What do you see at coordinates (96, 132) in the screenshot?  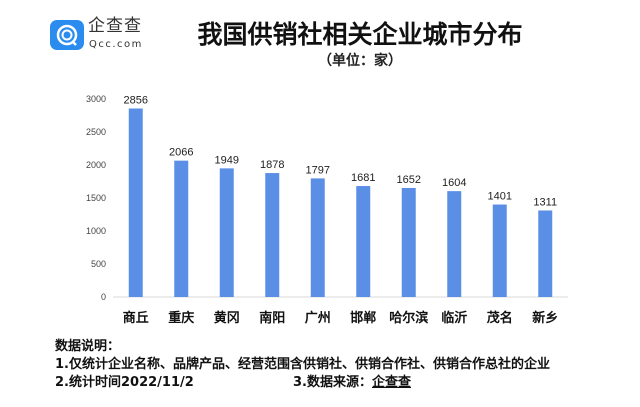 I see `y-tick-label: 2500` at bounding box center [96, 132].